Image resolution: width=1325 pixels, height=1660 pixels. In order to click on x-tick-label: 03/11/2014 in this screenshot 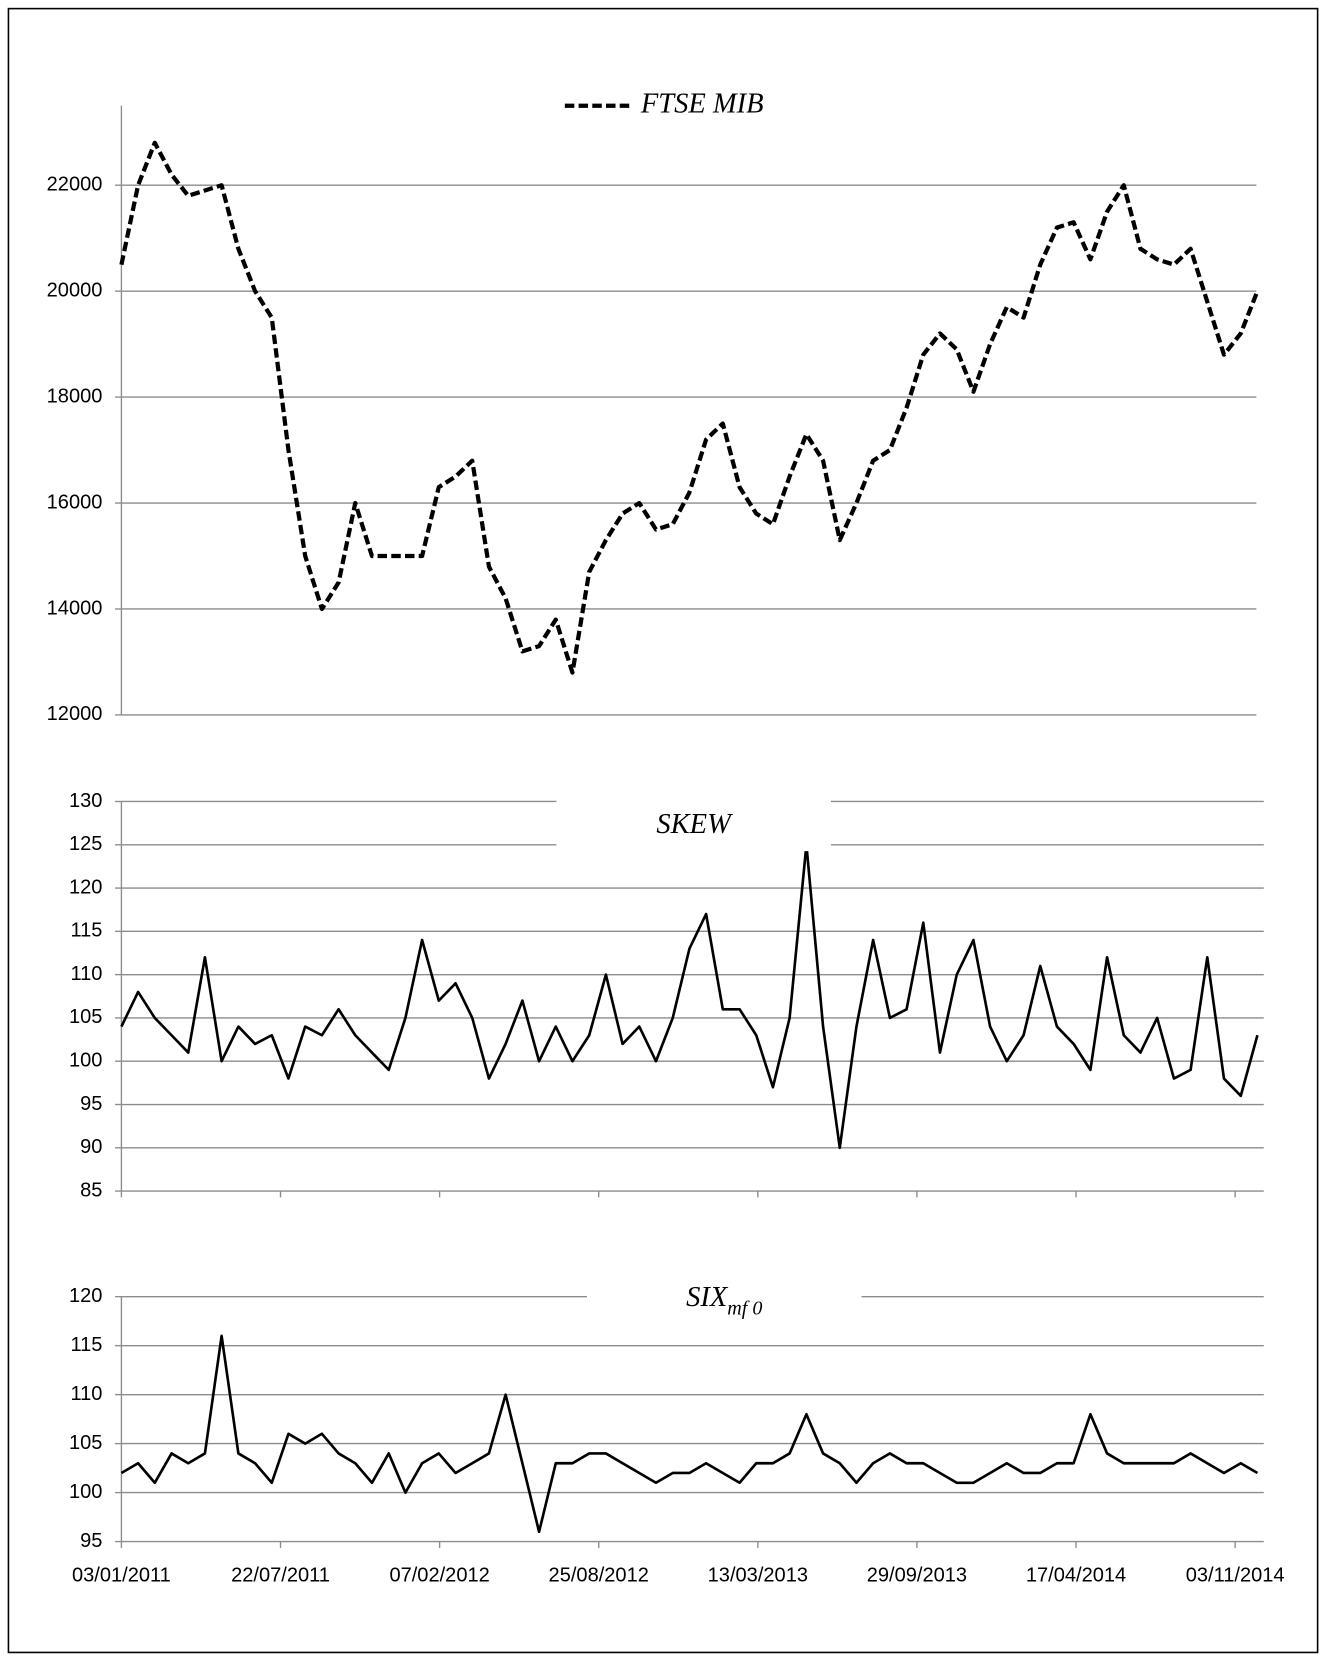, I will do `click(1235, 1576)`.